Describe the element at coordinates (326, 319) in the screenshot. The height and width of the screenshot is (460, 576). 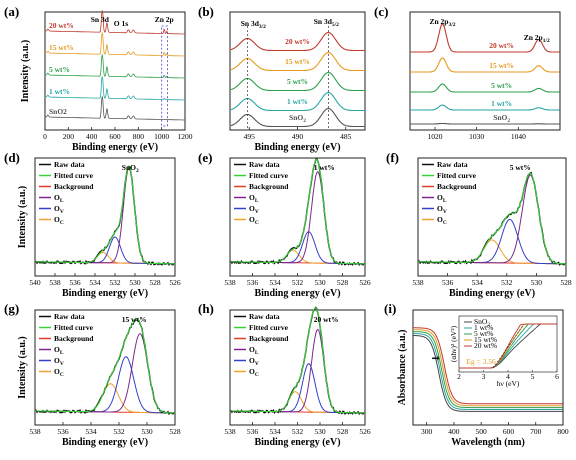
I see `sample-label: 20 wt%` at that location.